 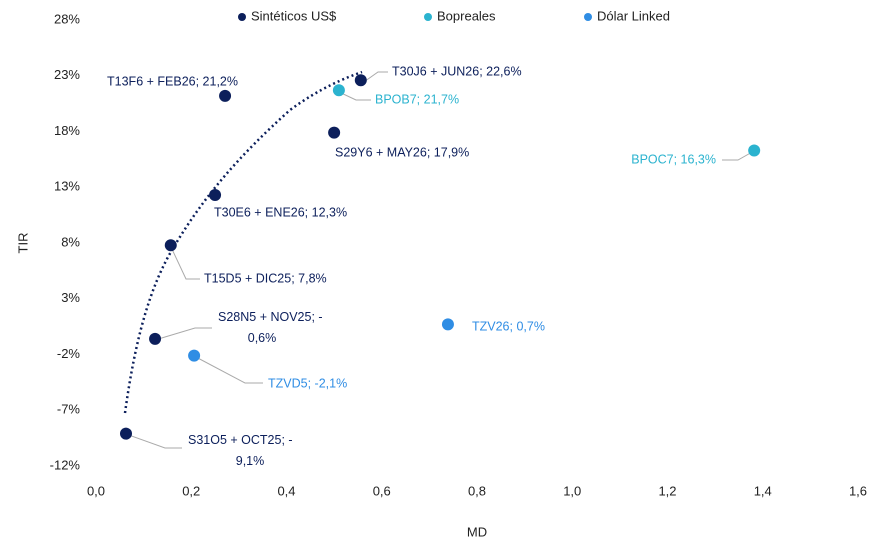 I want to click on x-tick-label: 1,4, so click(x=763, y=490).